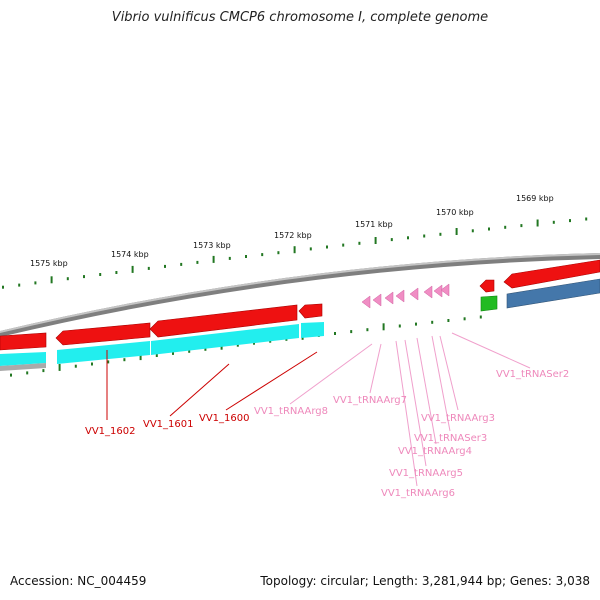 This screenshot has width=600, height=600. I want to click on gene-label-vv1-trnaarg7: VV1_tRNAArg7, so click(370, 400).